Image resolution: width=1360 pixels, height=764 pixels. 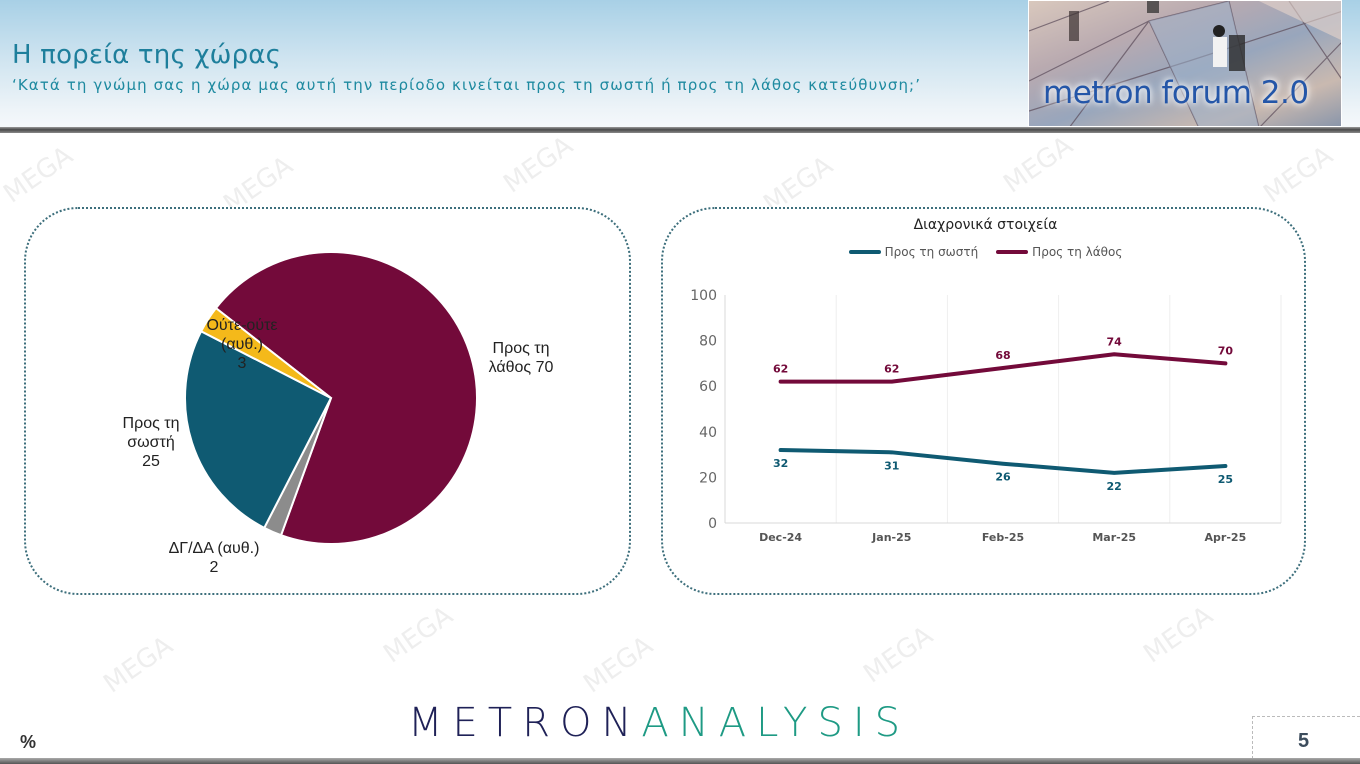 I want to click on y-tick-label: 0, so click(x=712, y=524).